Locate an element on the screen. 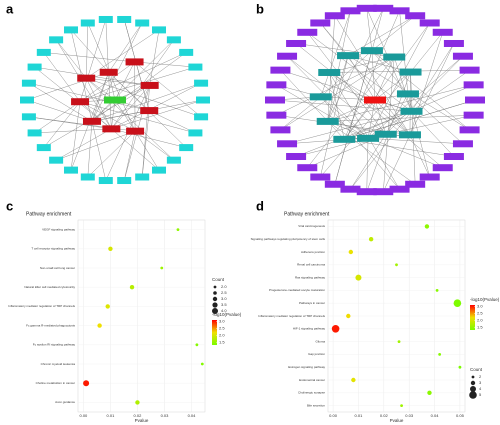 This screenshot has width=500, height=425. y-tick-label: Choline metabolism in cancer is located at coordinates (55, 383).